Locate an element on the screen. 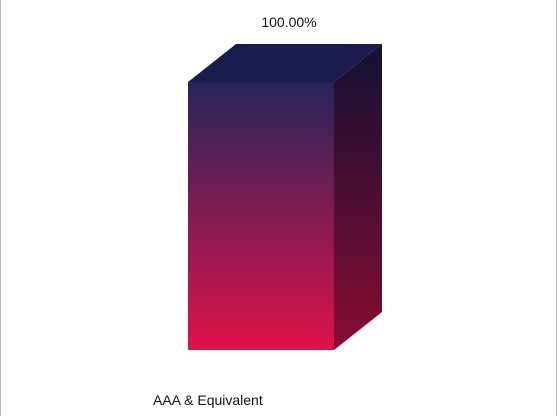 The width and height of the screenshot is (559, 416). bar-top-face is located at coordinates (285, 63).